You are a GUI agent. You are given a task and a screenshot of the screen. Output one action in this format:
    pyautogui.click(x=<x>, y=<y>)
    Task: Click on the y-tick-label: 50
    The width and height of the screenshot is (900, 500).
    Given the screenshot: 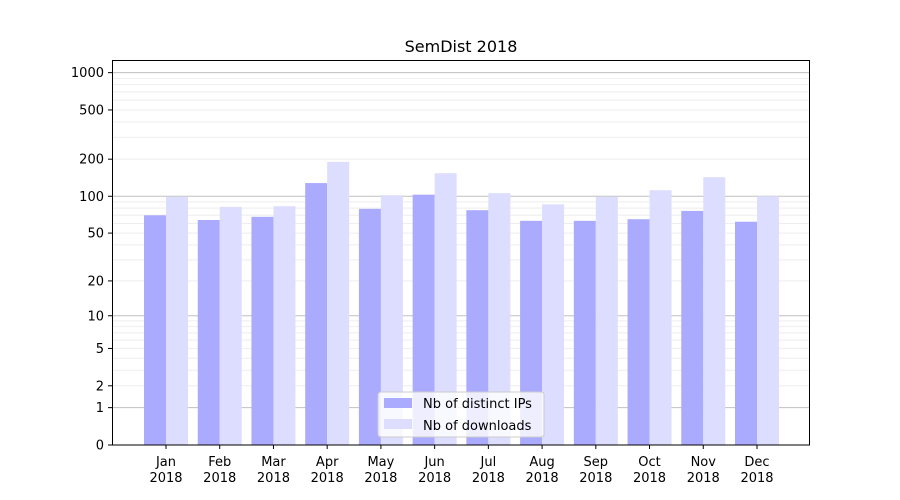 What is the action you would take?
    pyautogui.click(x=95, y=234)
    